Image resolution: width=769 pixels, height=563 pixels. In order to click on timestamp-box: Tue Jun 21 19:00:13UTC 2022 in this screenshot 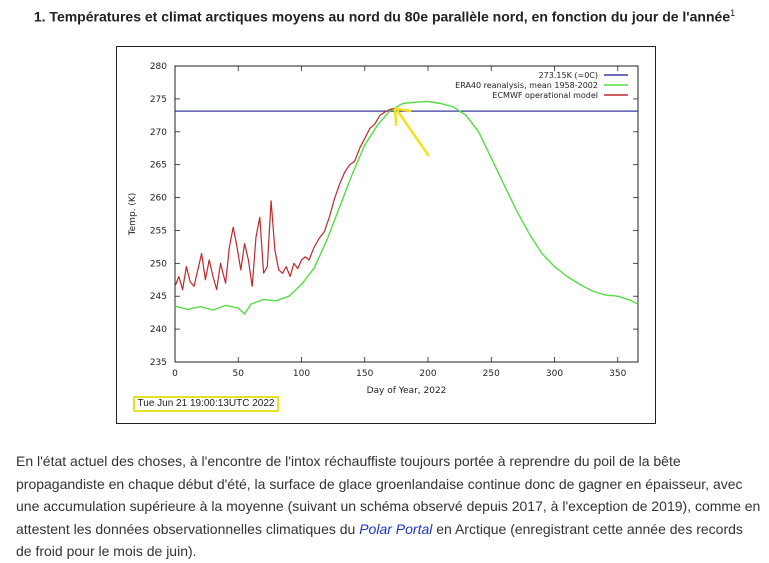, I will do `click(206, 404)`.